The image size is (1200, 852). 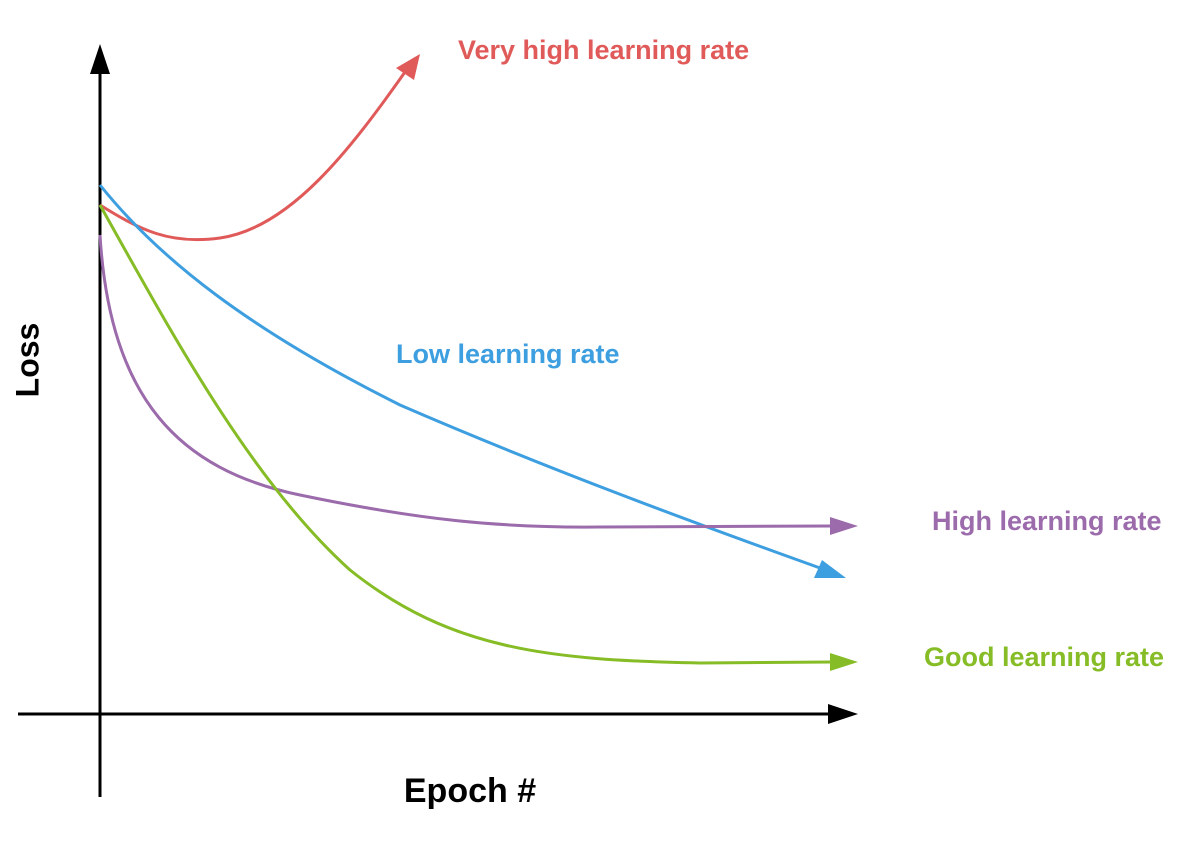 I want to click on good-arrow, so click(x=844, y=662).